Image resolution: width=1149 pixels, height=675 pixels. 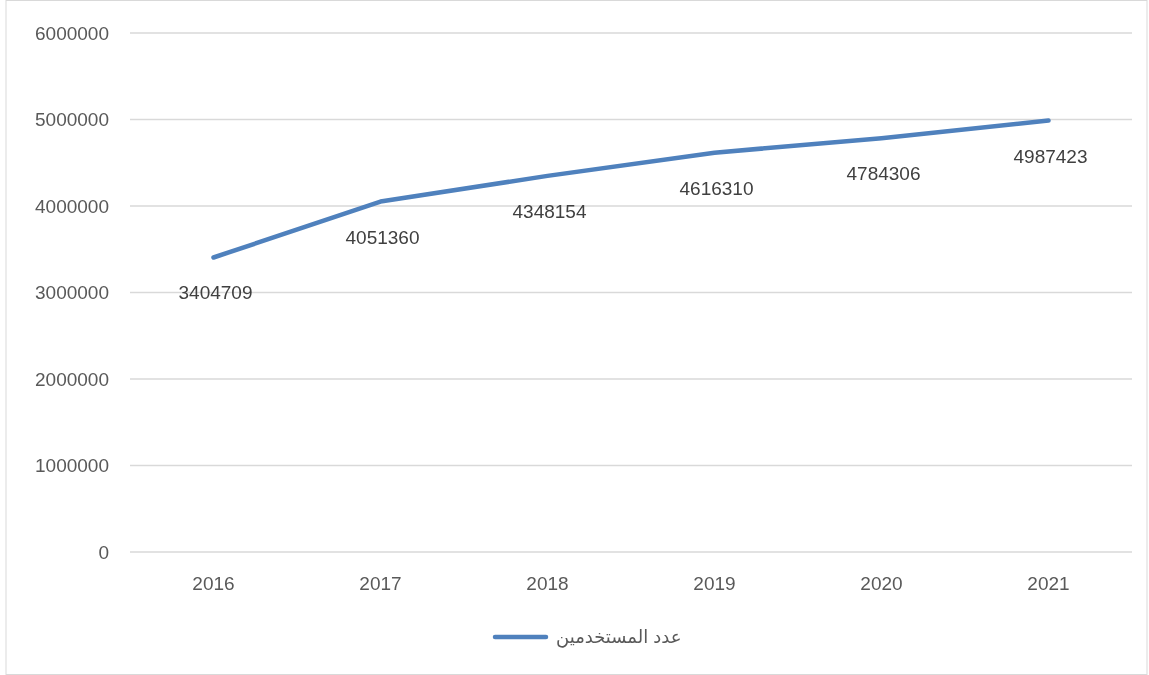 I want to click on y-tick-label: 2000000, so click(x=72, y=379).